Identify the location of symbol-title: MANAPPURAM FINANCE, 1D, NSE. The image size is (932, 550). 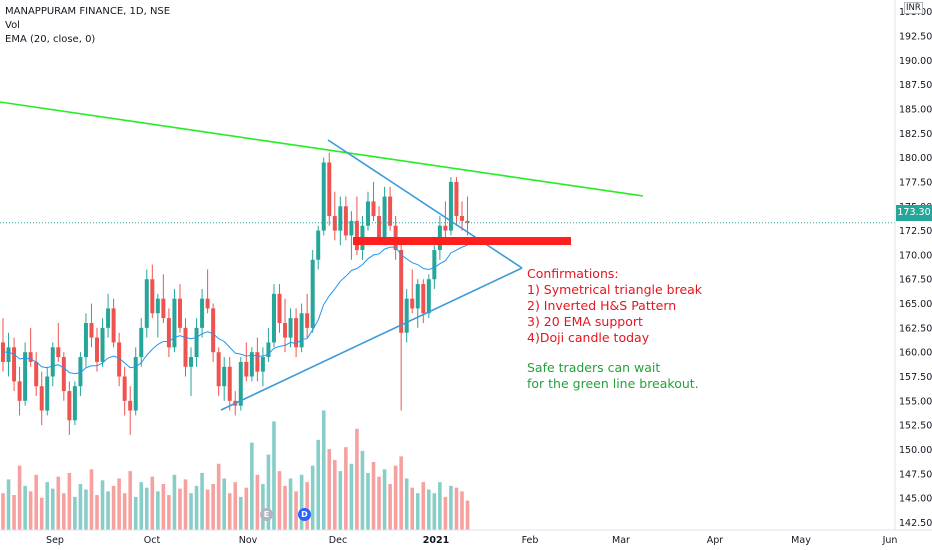
(88, 11).